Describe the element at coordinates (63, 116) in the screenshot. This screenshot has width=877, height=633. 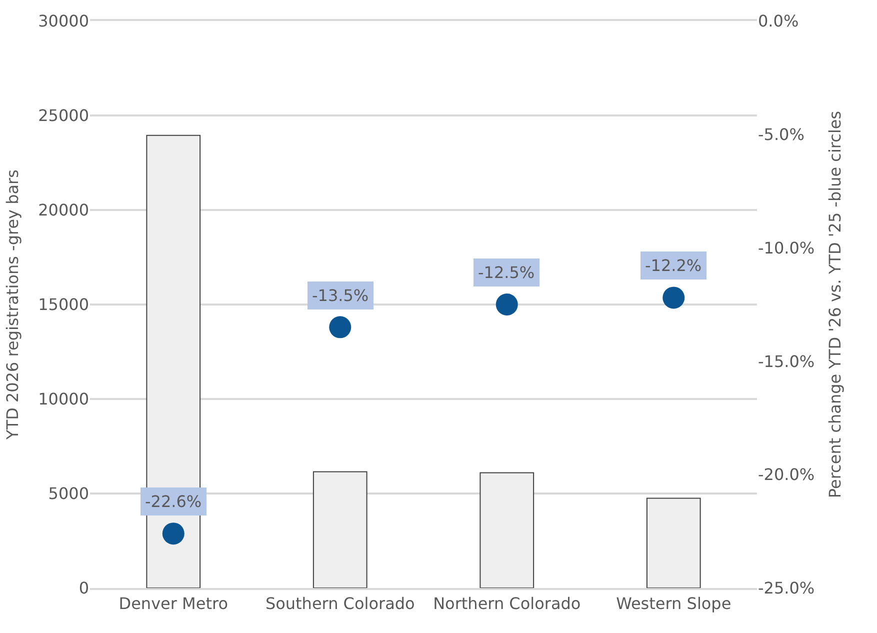
I see `y-tick-label: 25000` at that location.